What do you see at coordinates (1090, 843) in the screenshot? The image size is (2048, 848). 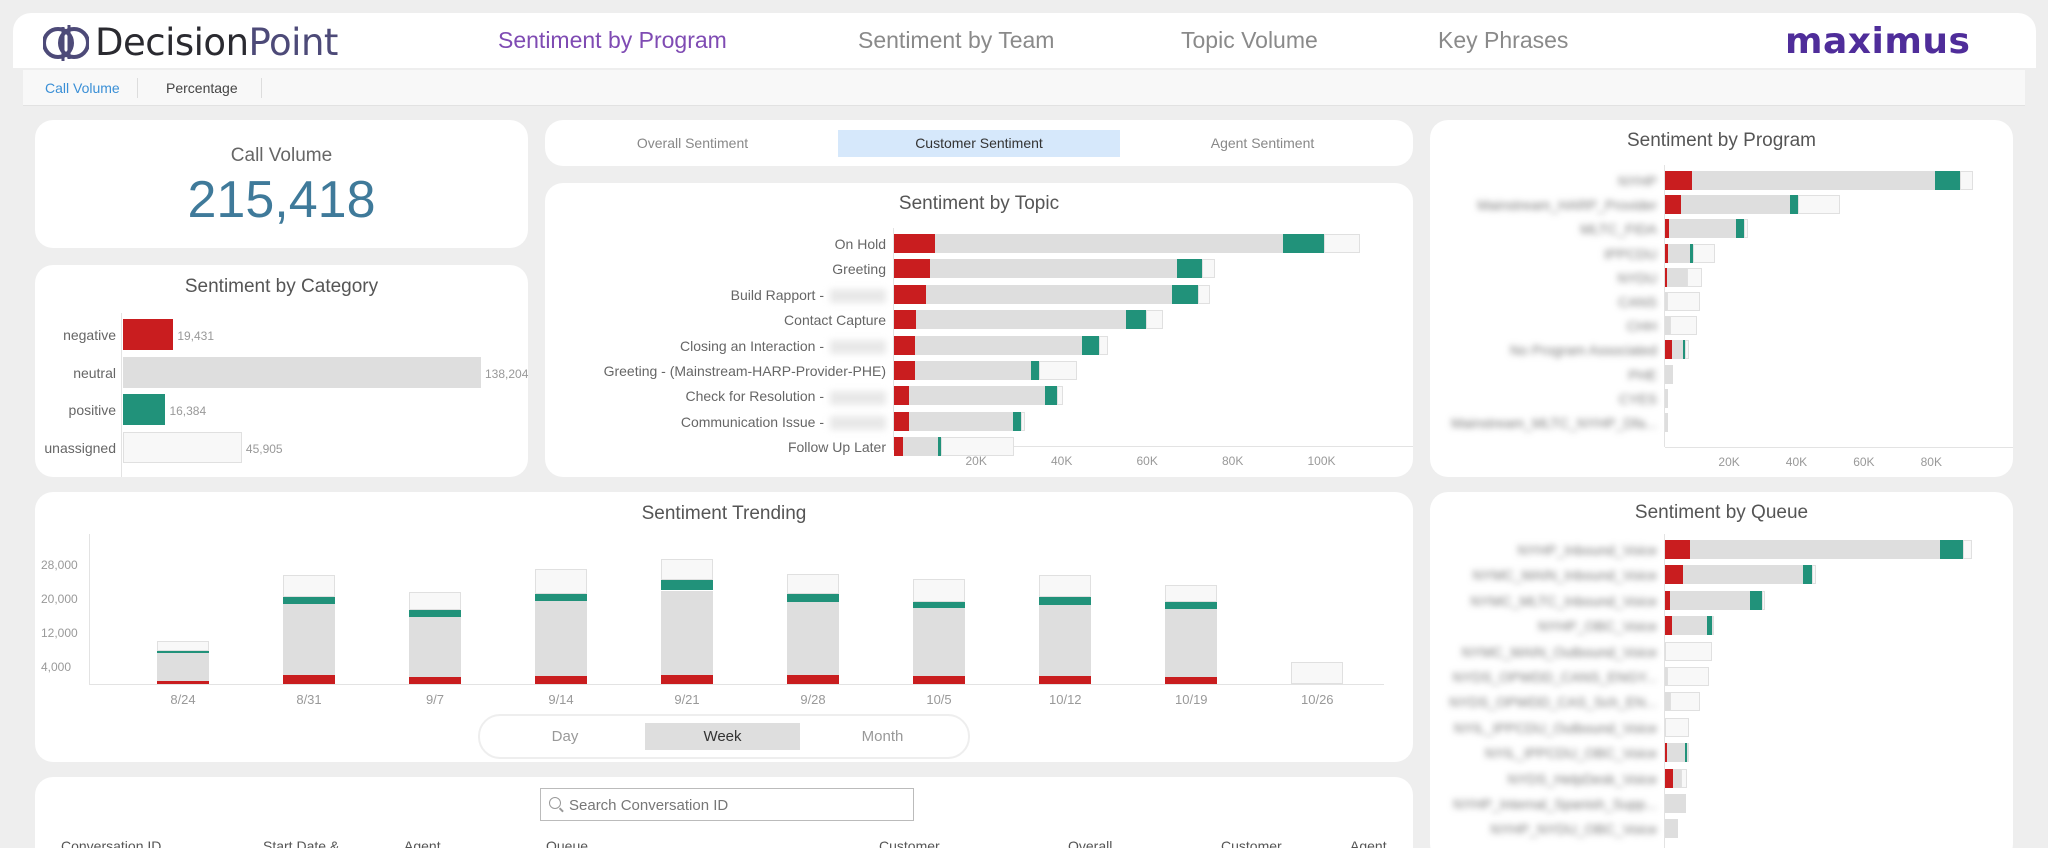 I see `column-header-overall: Overall` at bounding box center [1090, 843].